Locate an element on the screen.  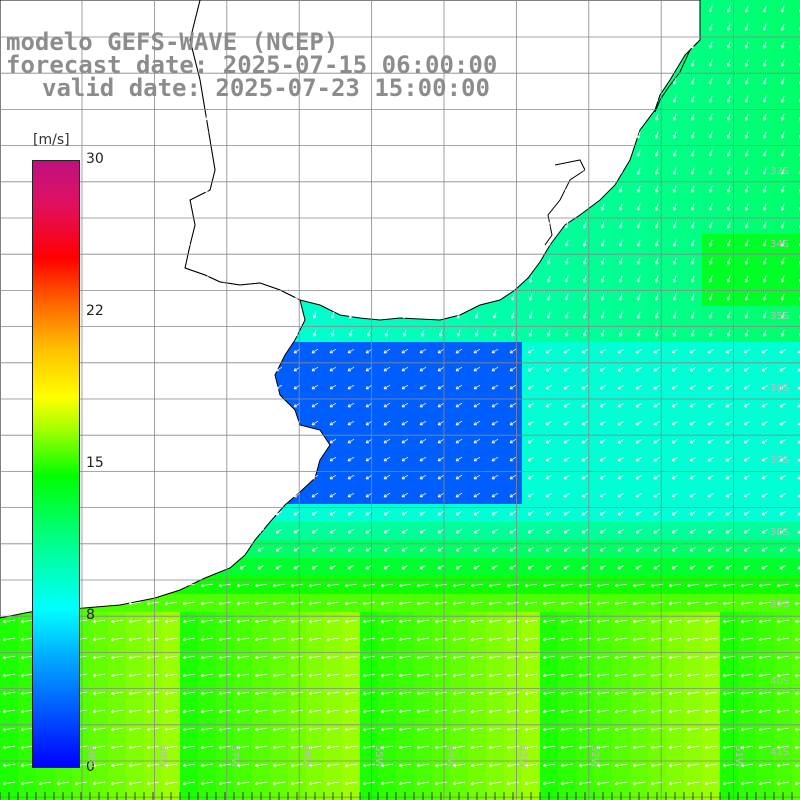
colorbar-label-15: 15 is located at coordinates (95, 463).